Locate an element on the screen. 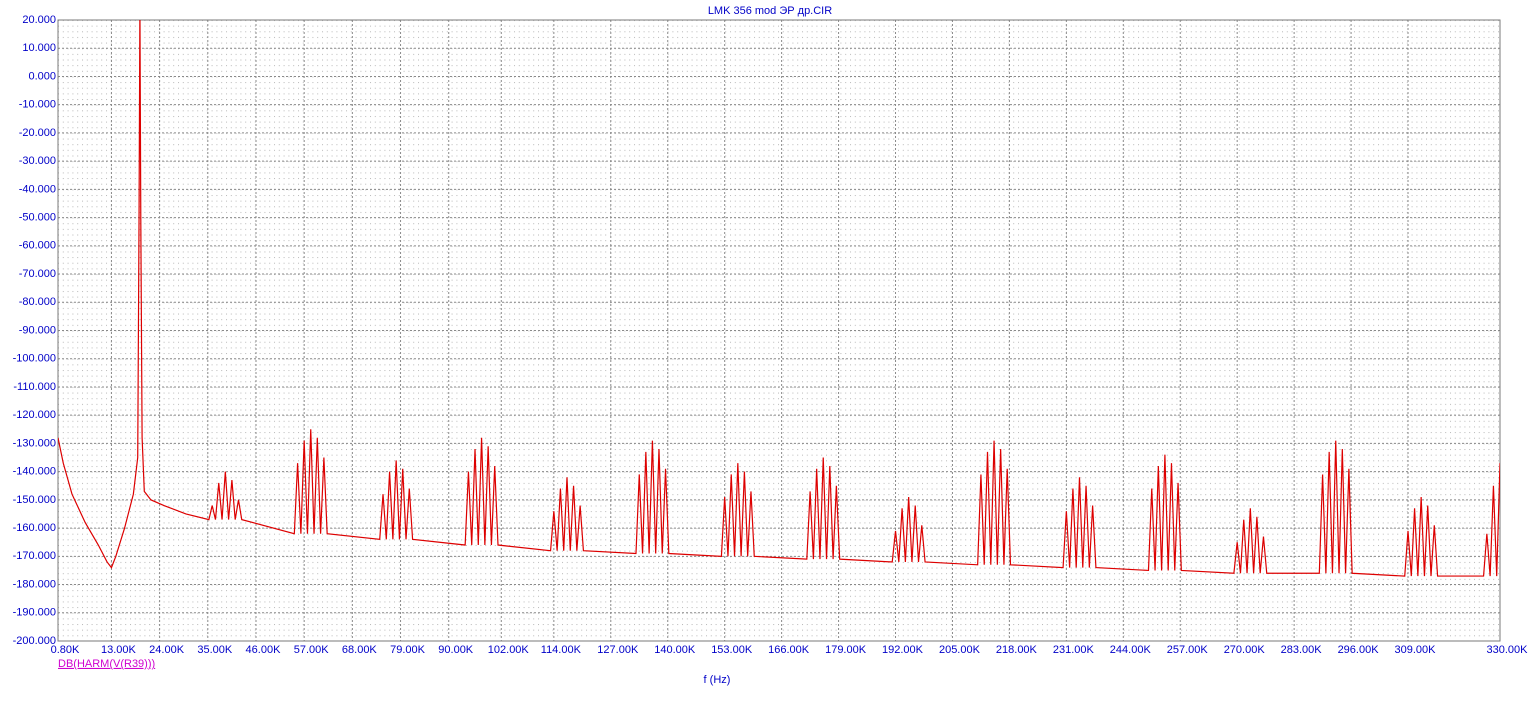 The height and width of the screenshot is (705, 1532). y-tick-label: -50.000 is located at coordinates (37, 217).